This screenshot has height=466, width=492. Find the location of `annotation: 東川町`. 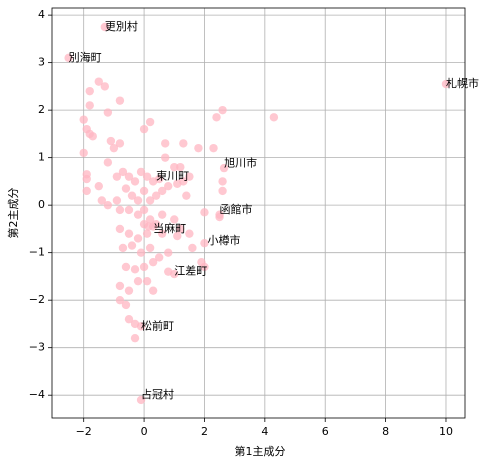

annotation: 東川町 is located at coordinates (172, 176).